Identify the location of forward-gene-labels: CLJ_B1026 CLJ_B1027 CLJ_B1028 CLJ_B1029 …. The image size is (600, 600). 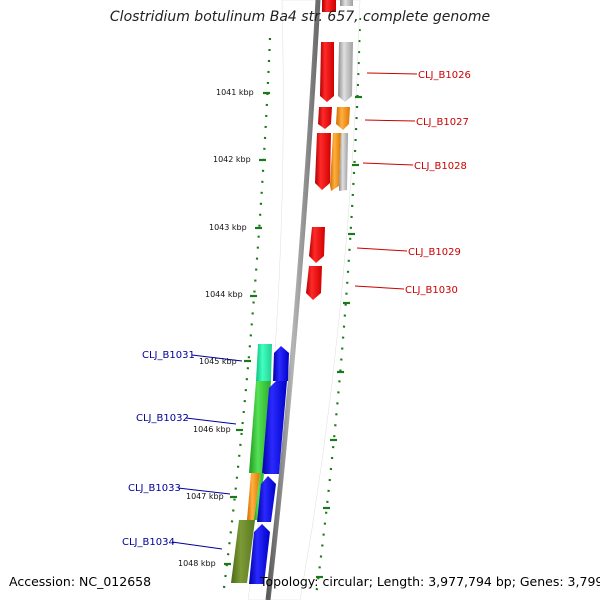
(412, 183).